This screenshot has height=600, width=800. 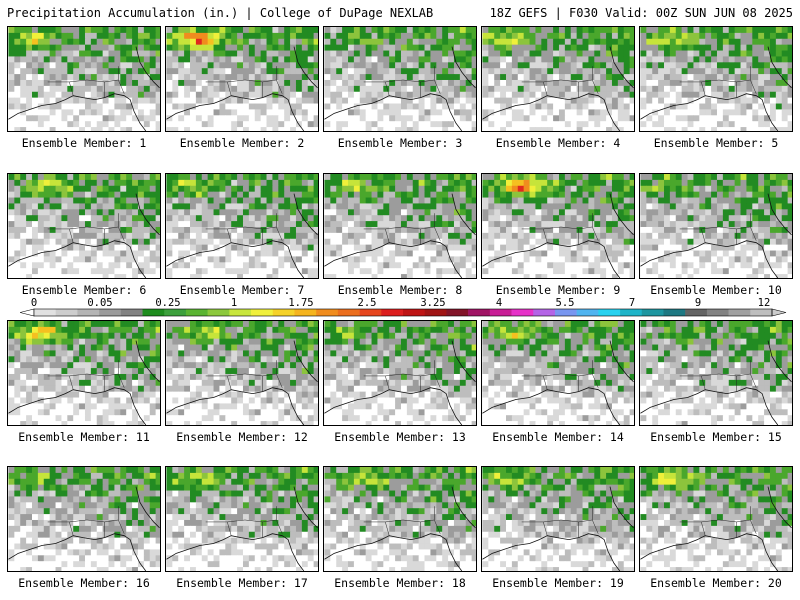 I want to click on colorbar-tick-label: 1.75, so click(x=300, y=303).